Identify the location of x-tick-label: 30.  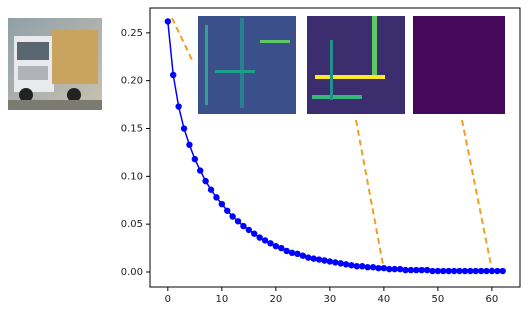
(330, 299).